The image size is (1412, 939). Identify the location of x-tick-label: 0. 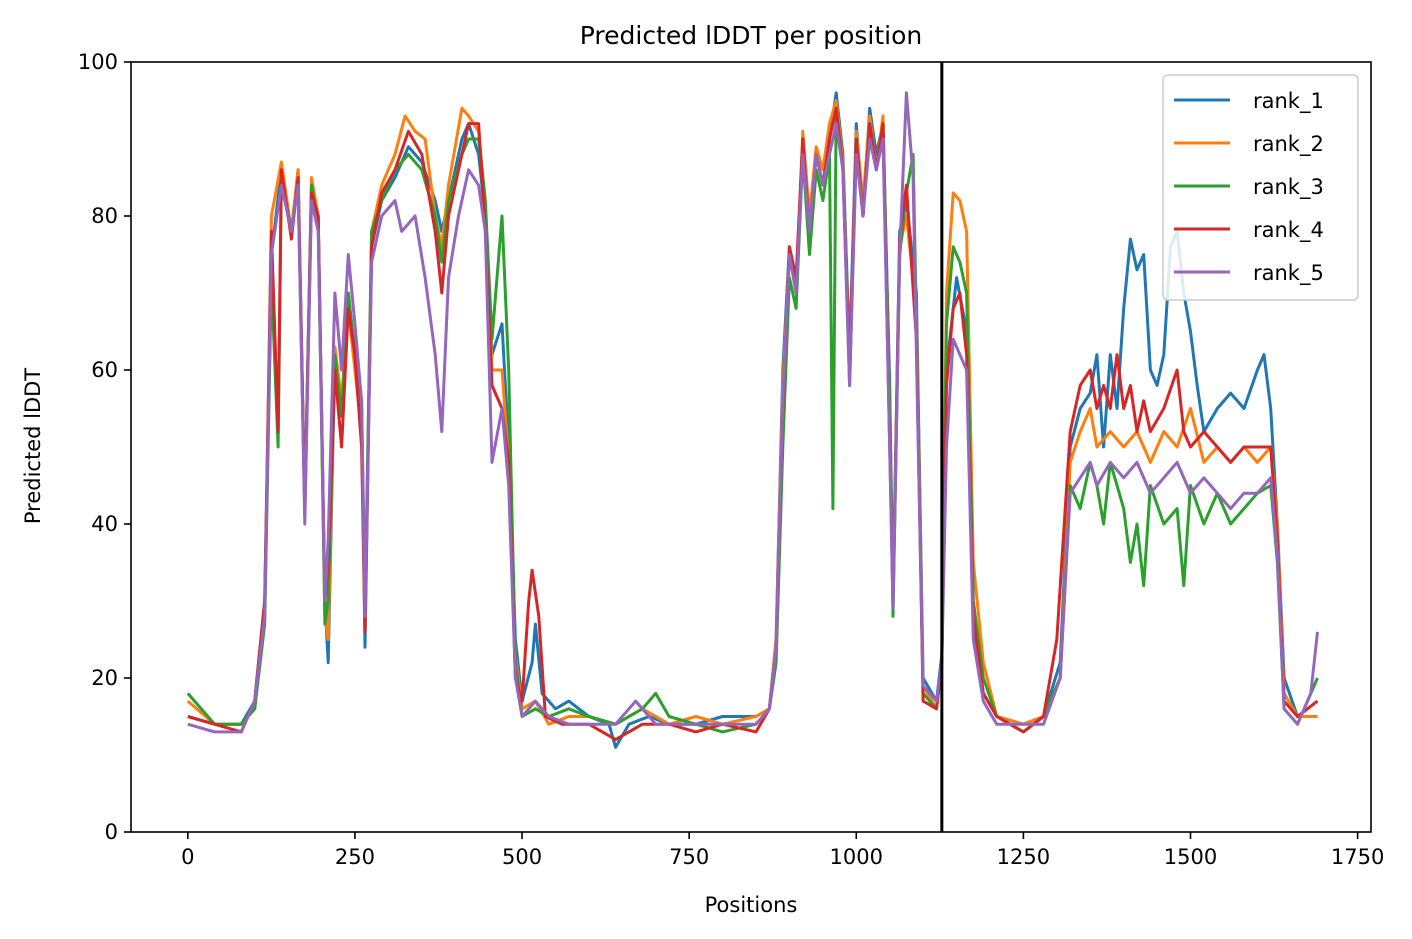
(187, 857).